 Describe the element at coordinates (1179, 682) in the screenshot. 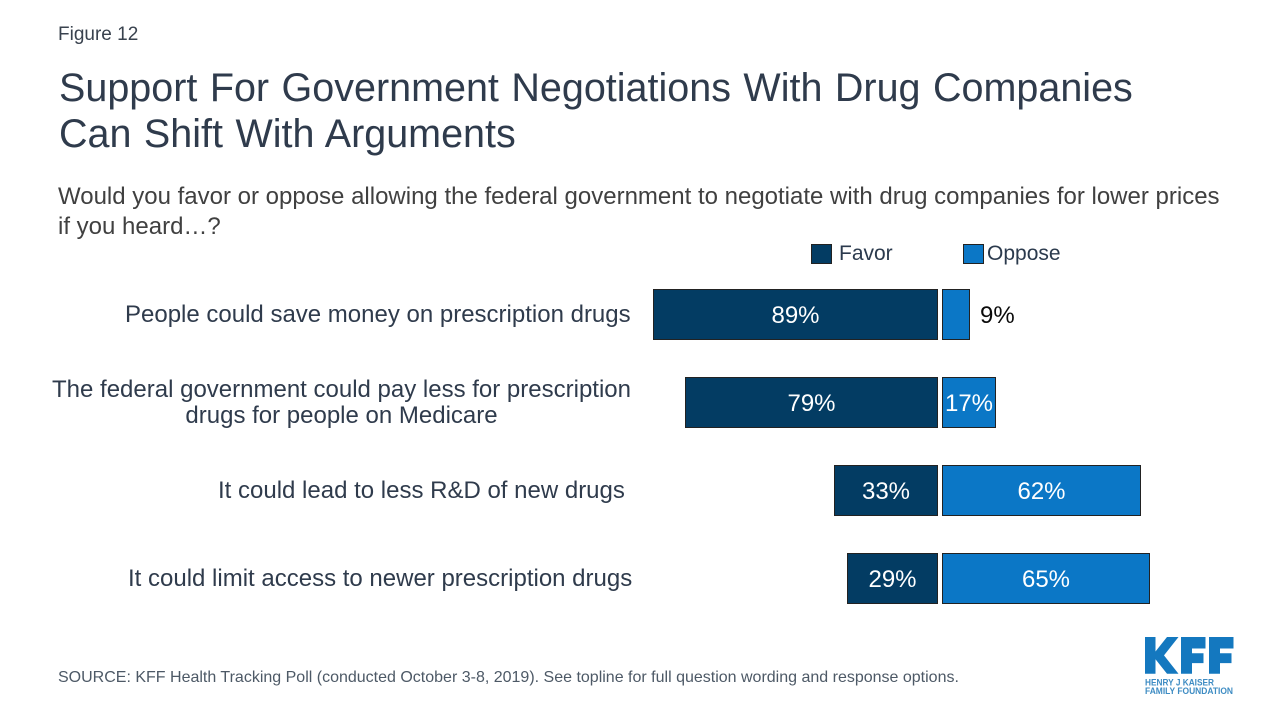

I see `svg-text: HENRY J KAISER` at that location.